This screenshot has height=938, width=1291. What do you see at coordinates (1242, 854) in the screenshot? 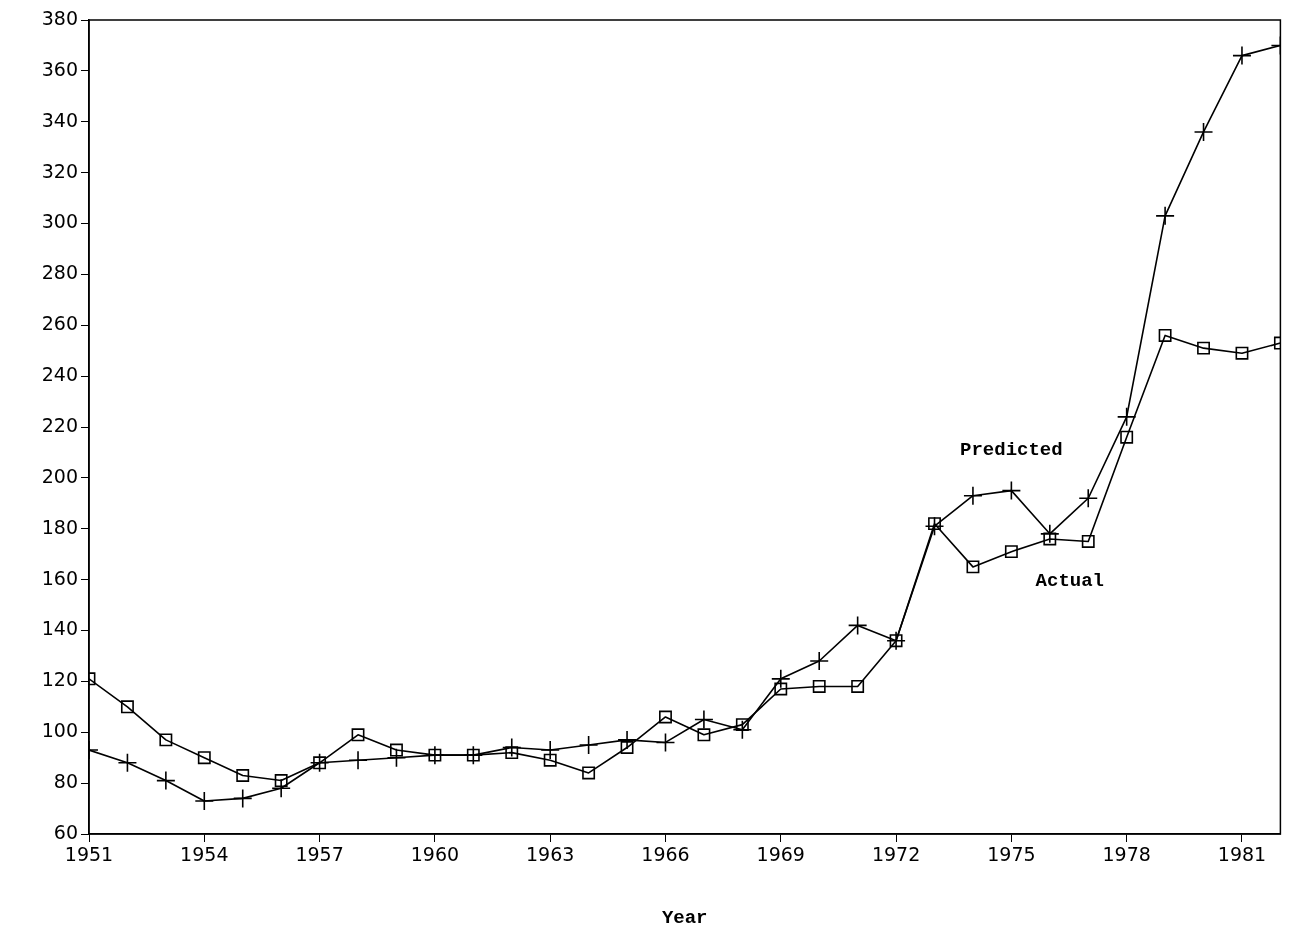
I see `x-tick-label: 1981` at bounding box center [1242, 854].